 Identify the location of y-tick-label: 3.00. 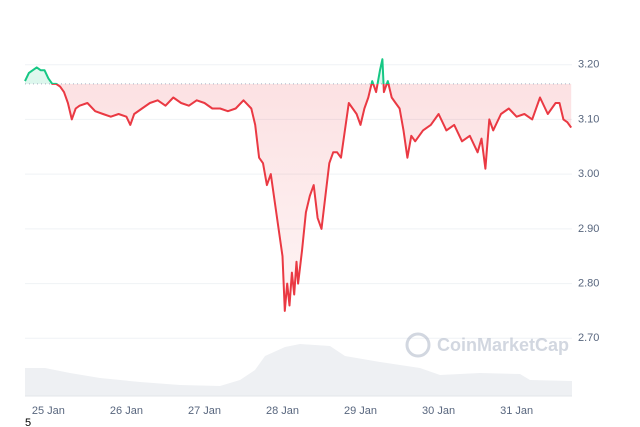
(588, 174).